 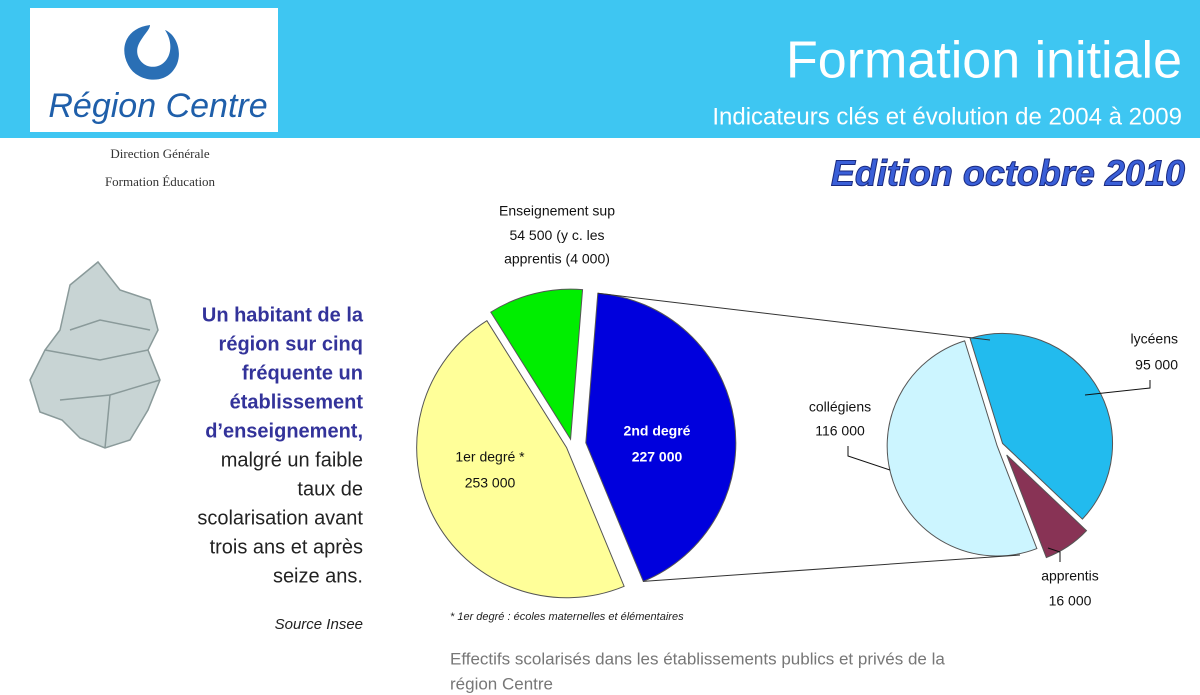 What do you see at coordinates (501, 683) in the screenshot?
I see `caption: région Centre` at bounding box center [501, 683].